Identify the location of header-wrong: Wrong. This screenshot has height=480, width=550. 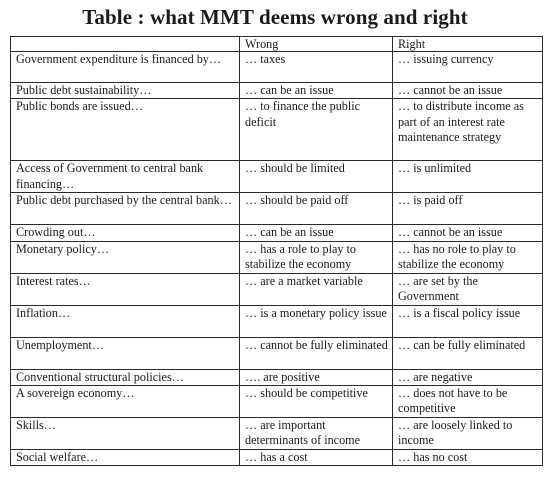
(316, 44).